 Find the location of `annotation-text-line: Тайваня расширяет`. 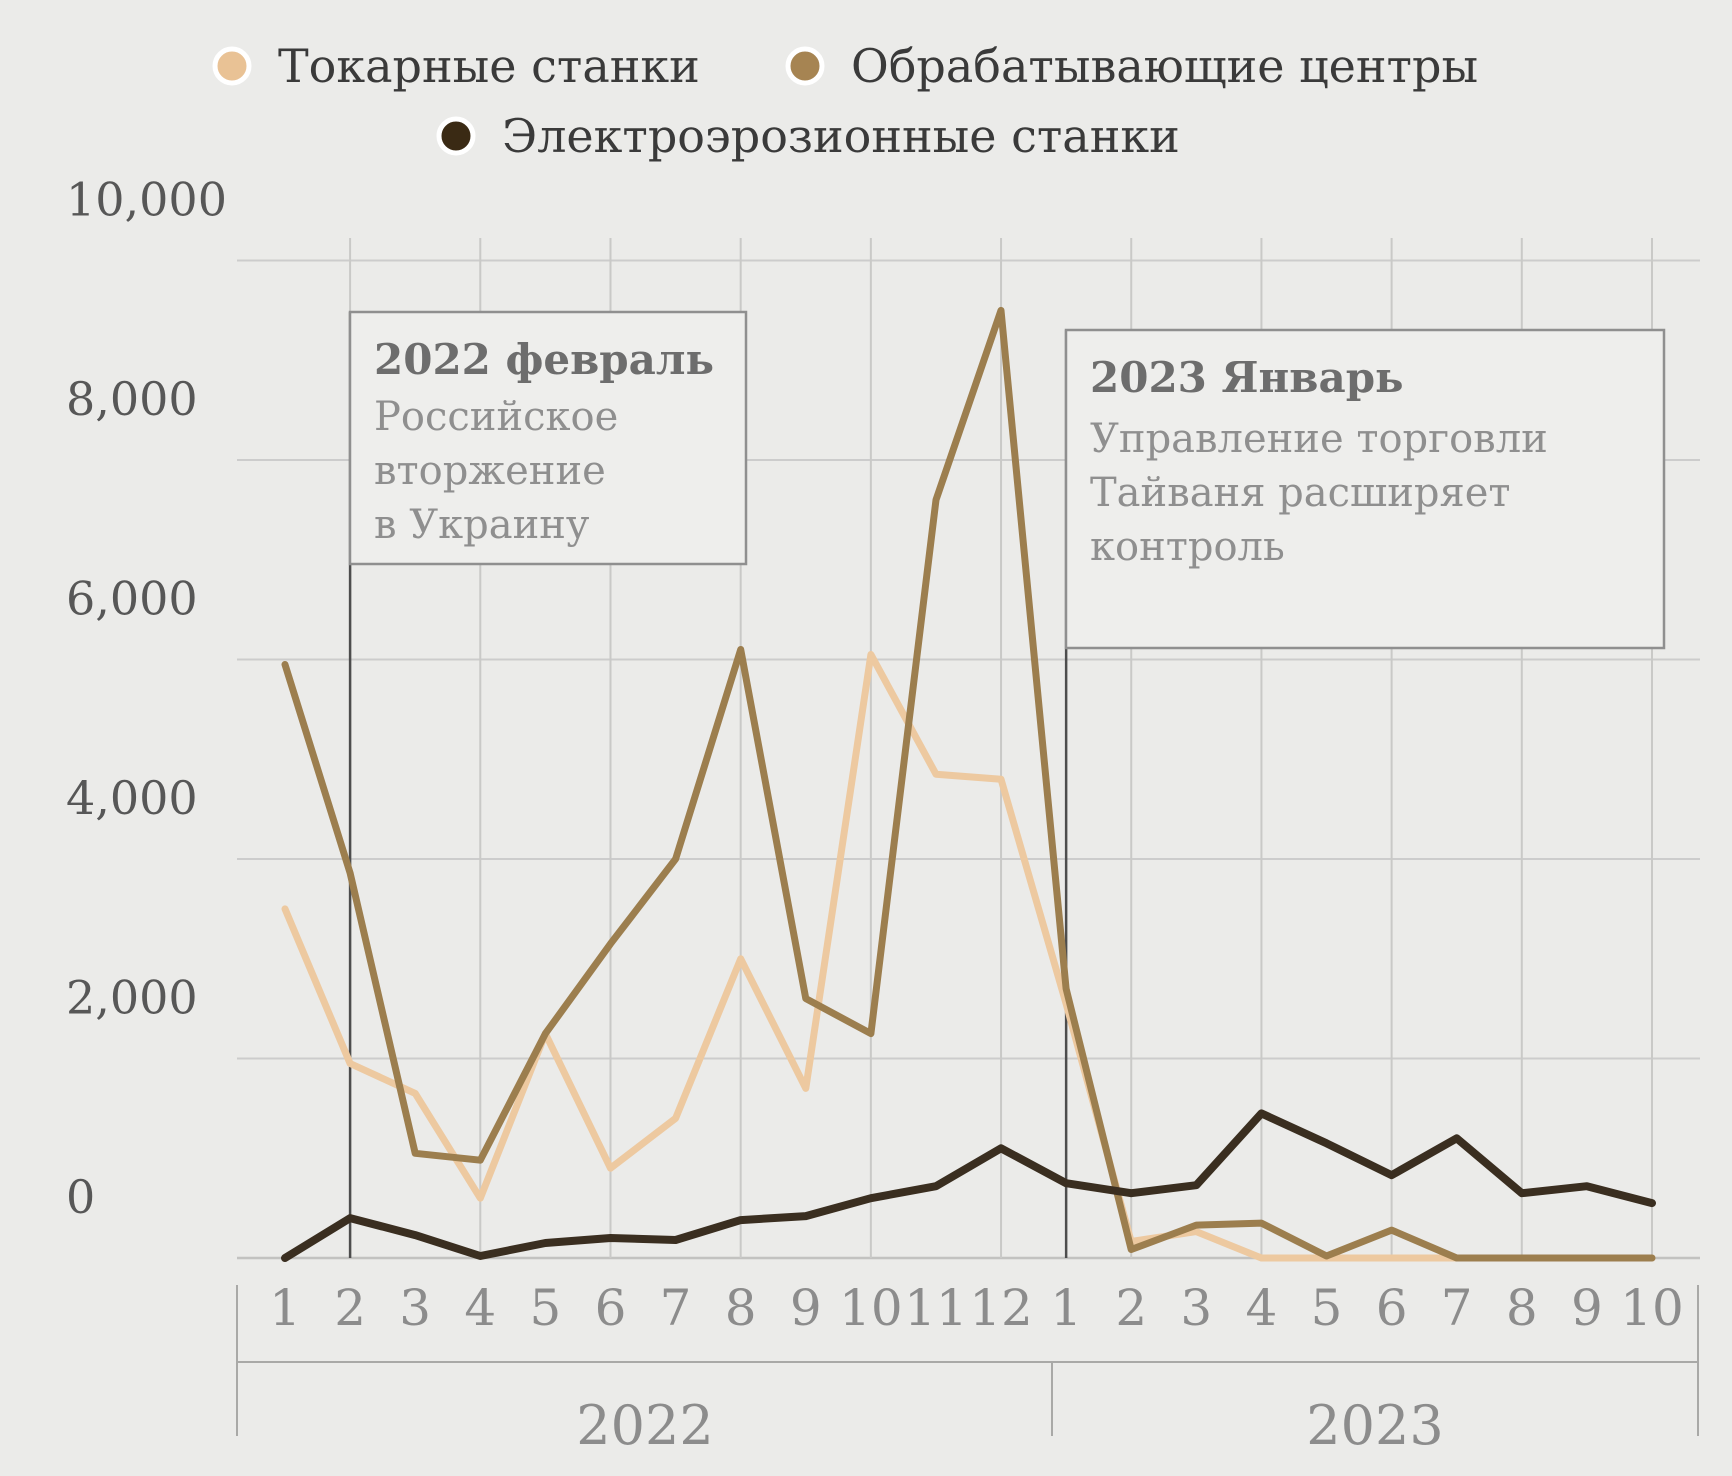

annotation-text-line: Тайваня расширяет is located at coordinates (1300, 493).